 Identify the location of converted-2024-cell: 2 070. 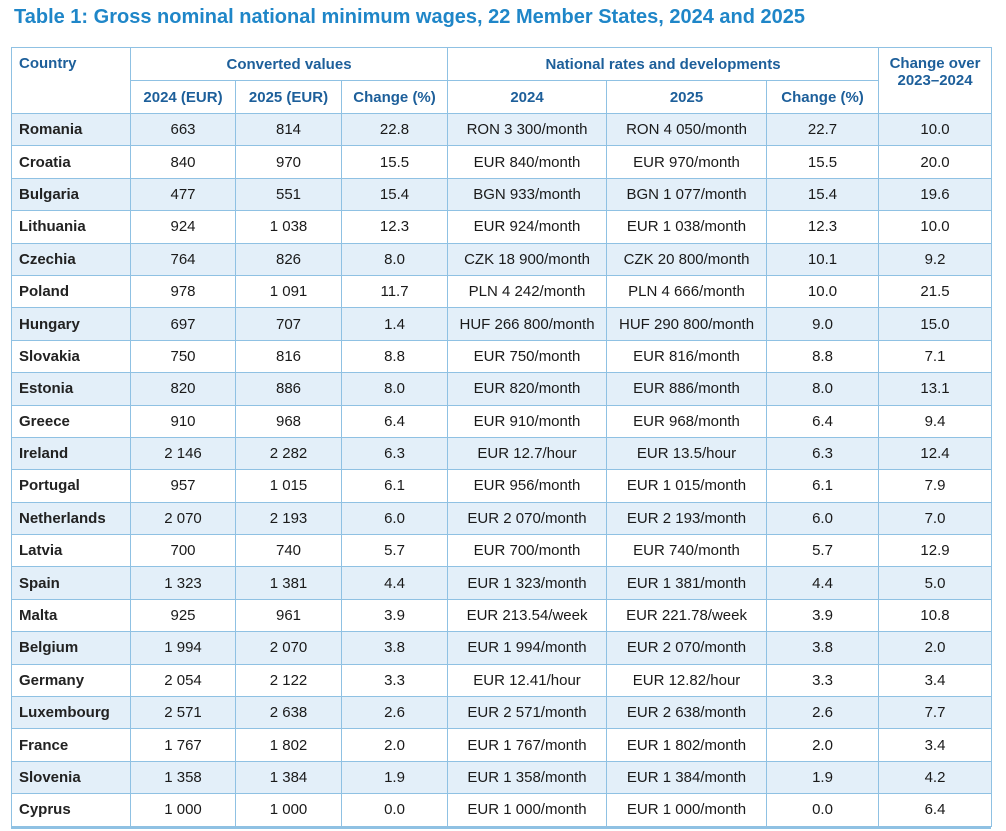
(183, 518).